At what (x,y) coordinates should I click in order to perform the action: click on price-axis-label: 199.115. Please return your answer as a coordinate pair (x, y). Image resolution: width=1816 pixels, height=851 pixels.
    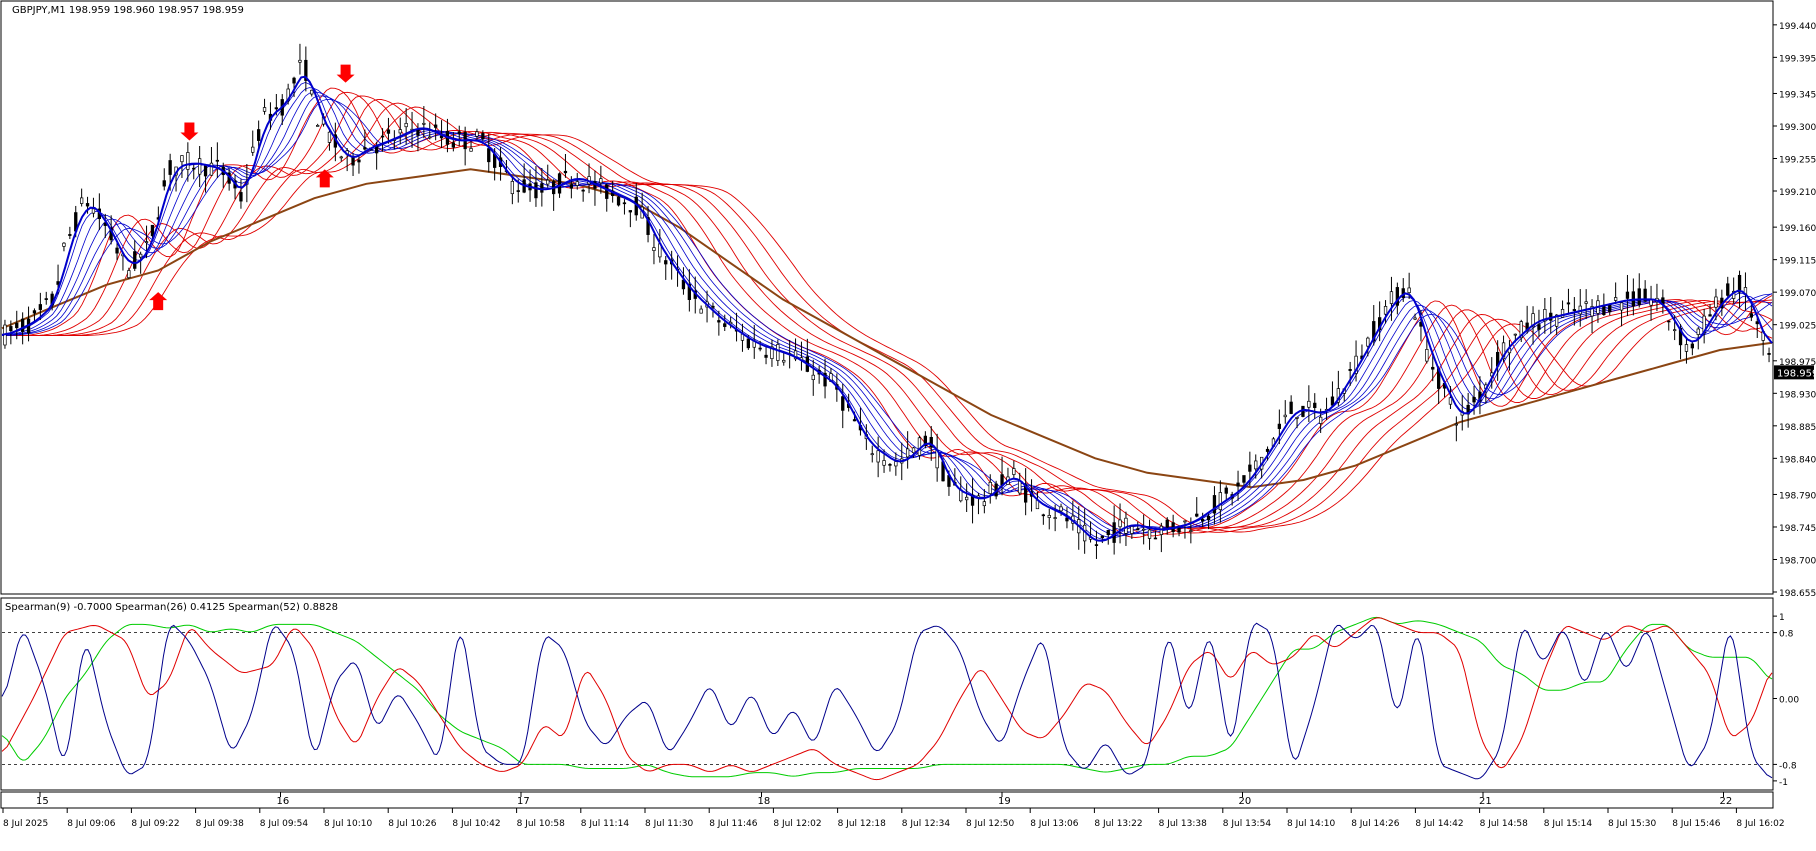
    Looking at the image, I should click on (1797, 262).